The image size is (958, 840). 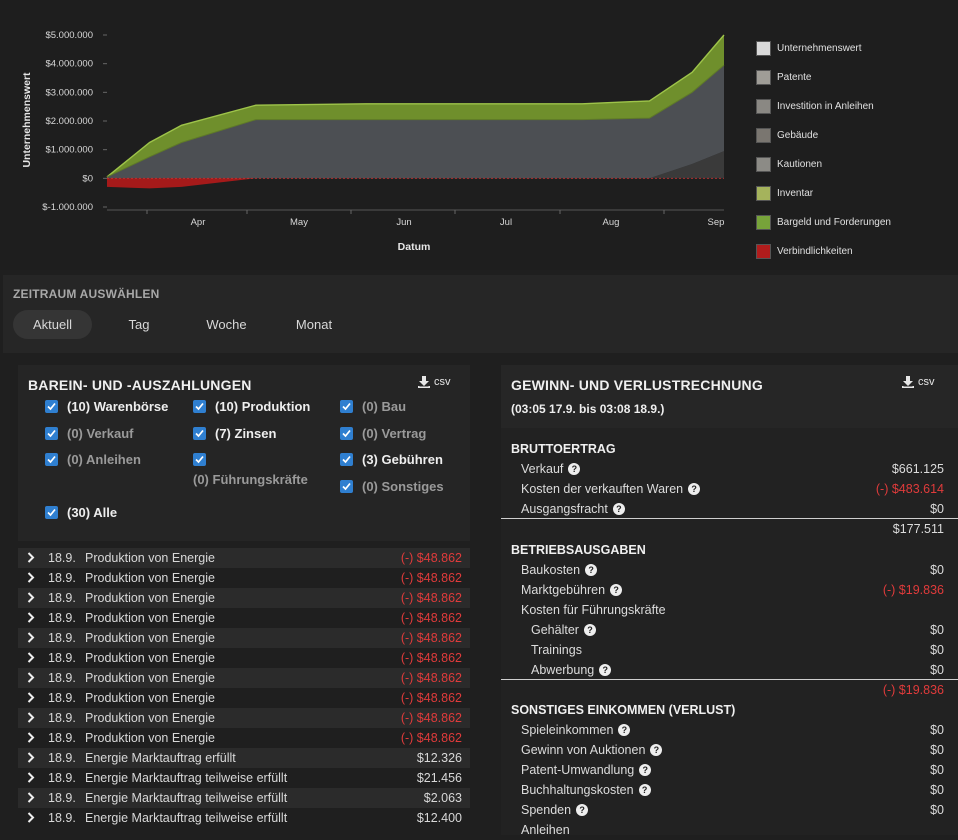 I want to click on pl-line-item: Spieleinkommen? $0, so click(x=729, y=730).